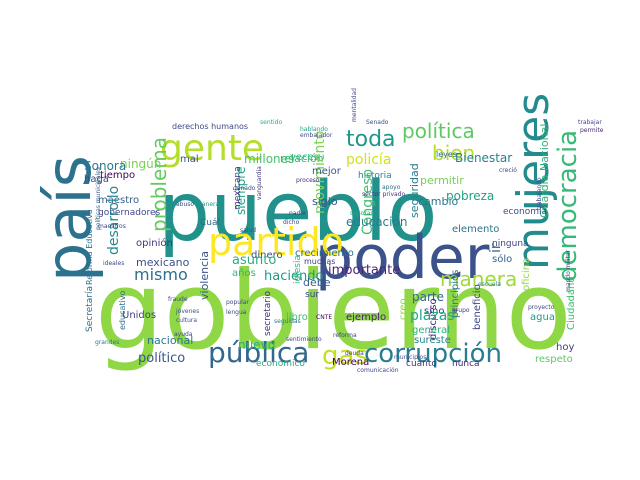 This screenshot has height=480, width=640. What do you see at coordinates (376, 222) in the screenshot?
I see `cloud-word: educación` at bounding box center [376, 222].